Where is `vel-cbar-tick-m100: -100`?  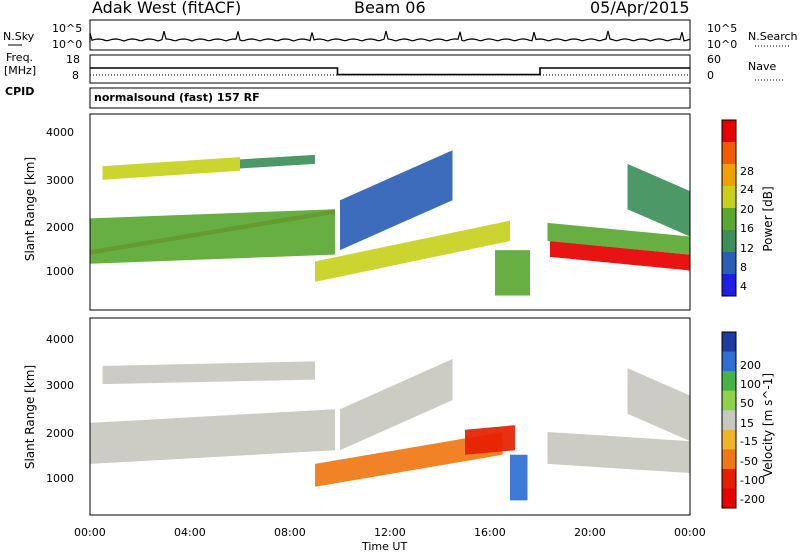
vel-cbar-tick-m100: -100 is located at coordinates (752, 480).